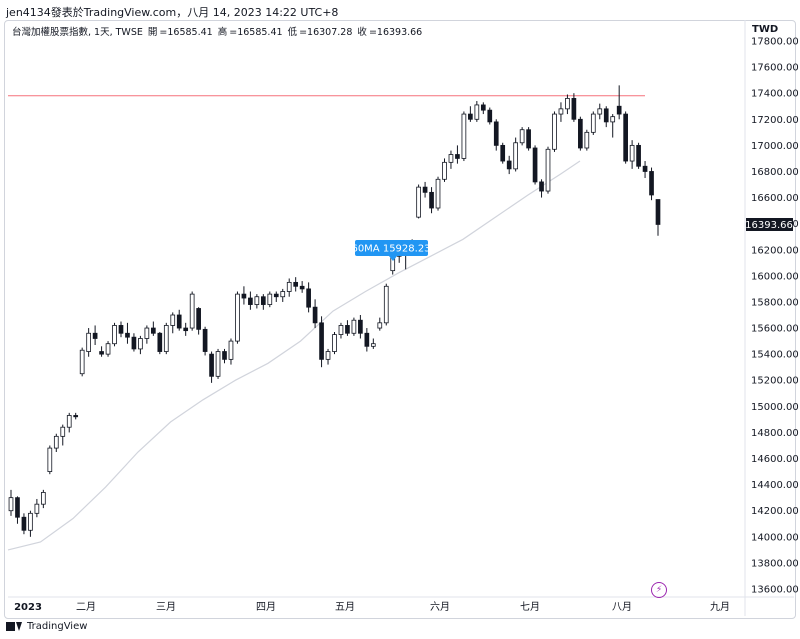  I want to click on lightning-icon: ⚡, so click(659, 590).